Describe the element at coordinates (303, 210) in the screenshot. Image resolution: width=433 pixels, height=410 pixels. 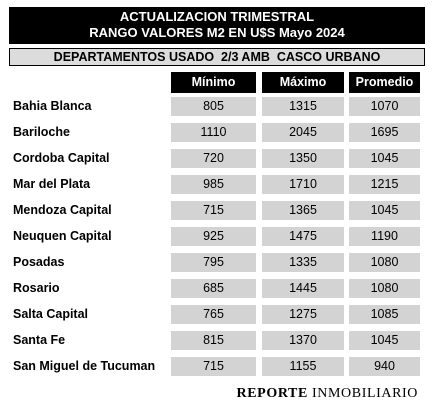
I see `row-max-value: 1365` at that location.